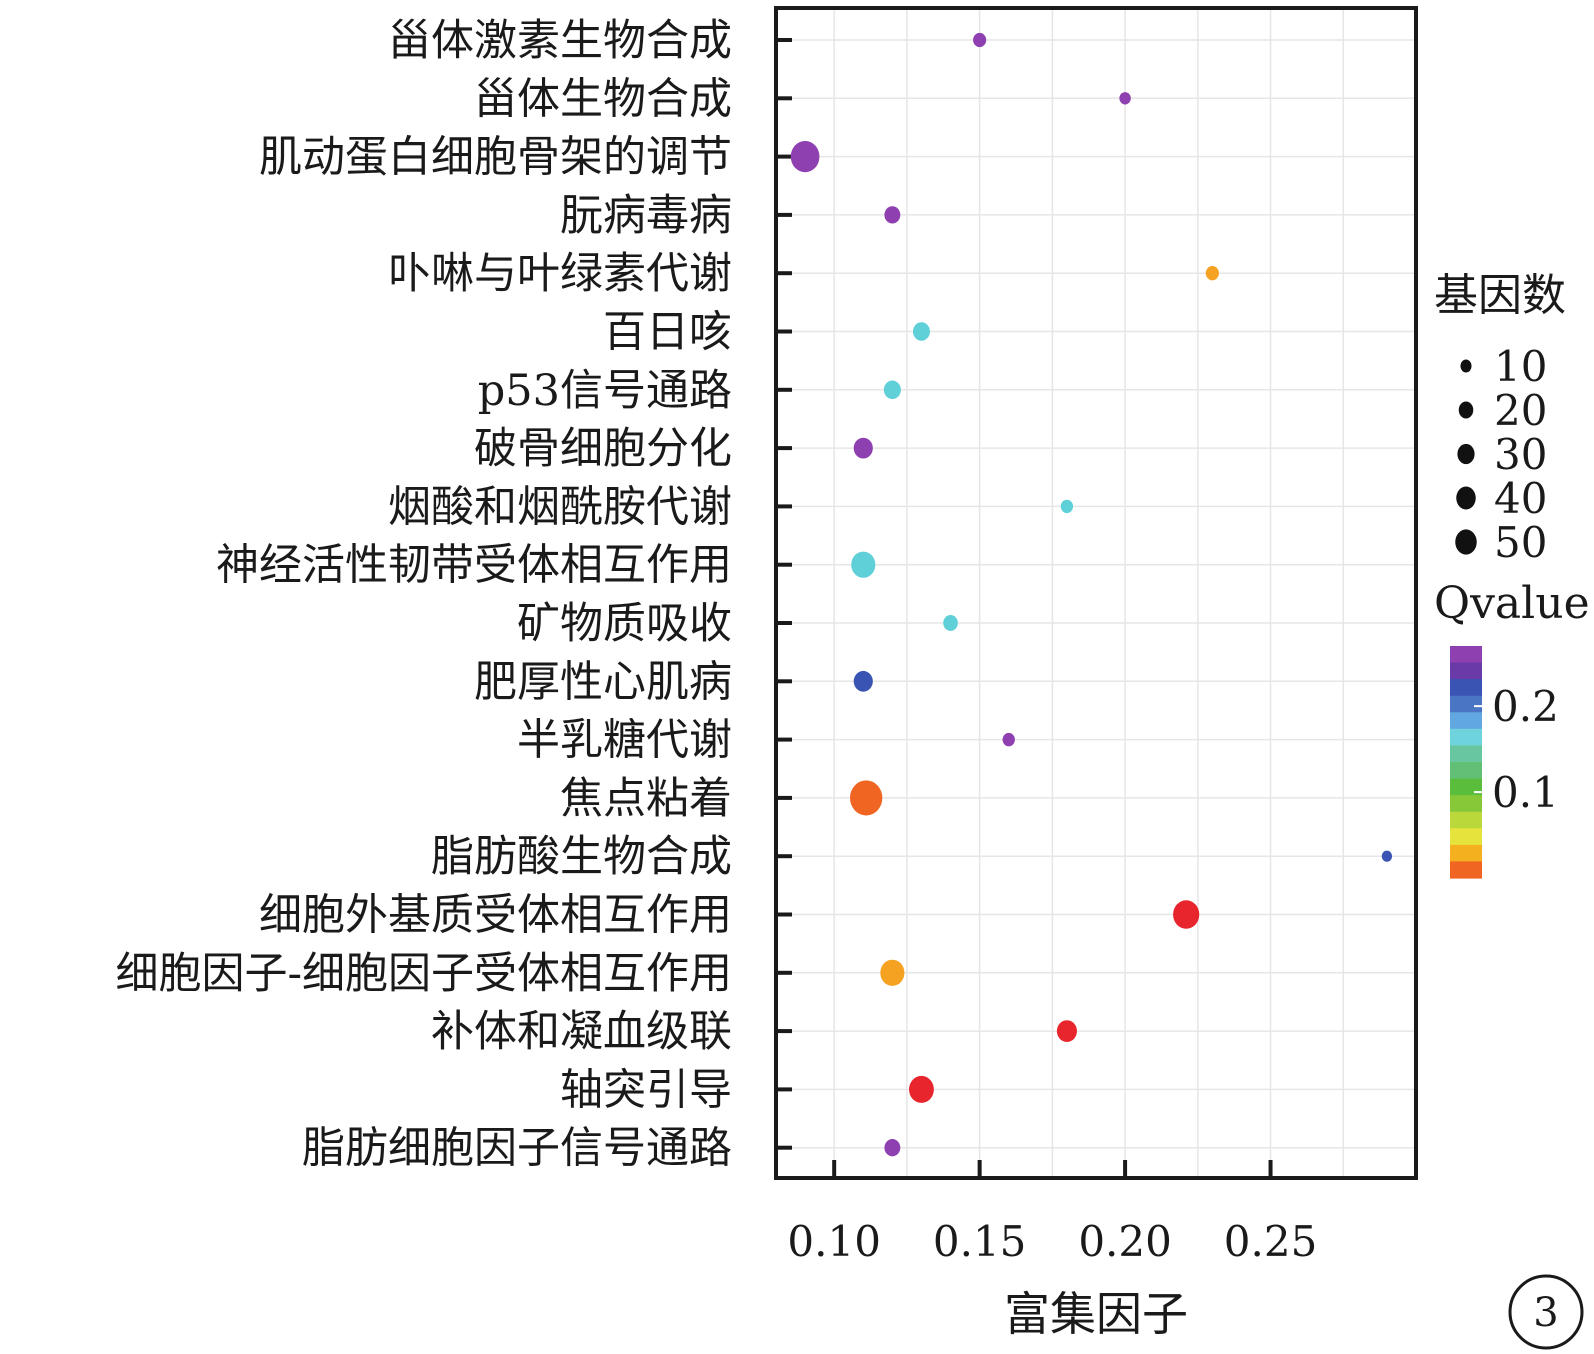 This screenshot has width=1594, height=1354. What do you see at coordinates (1520, 542) in the screenshot?
I see `size-legend-label: 50` at bounding box center [1520, 542].